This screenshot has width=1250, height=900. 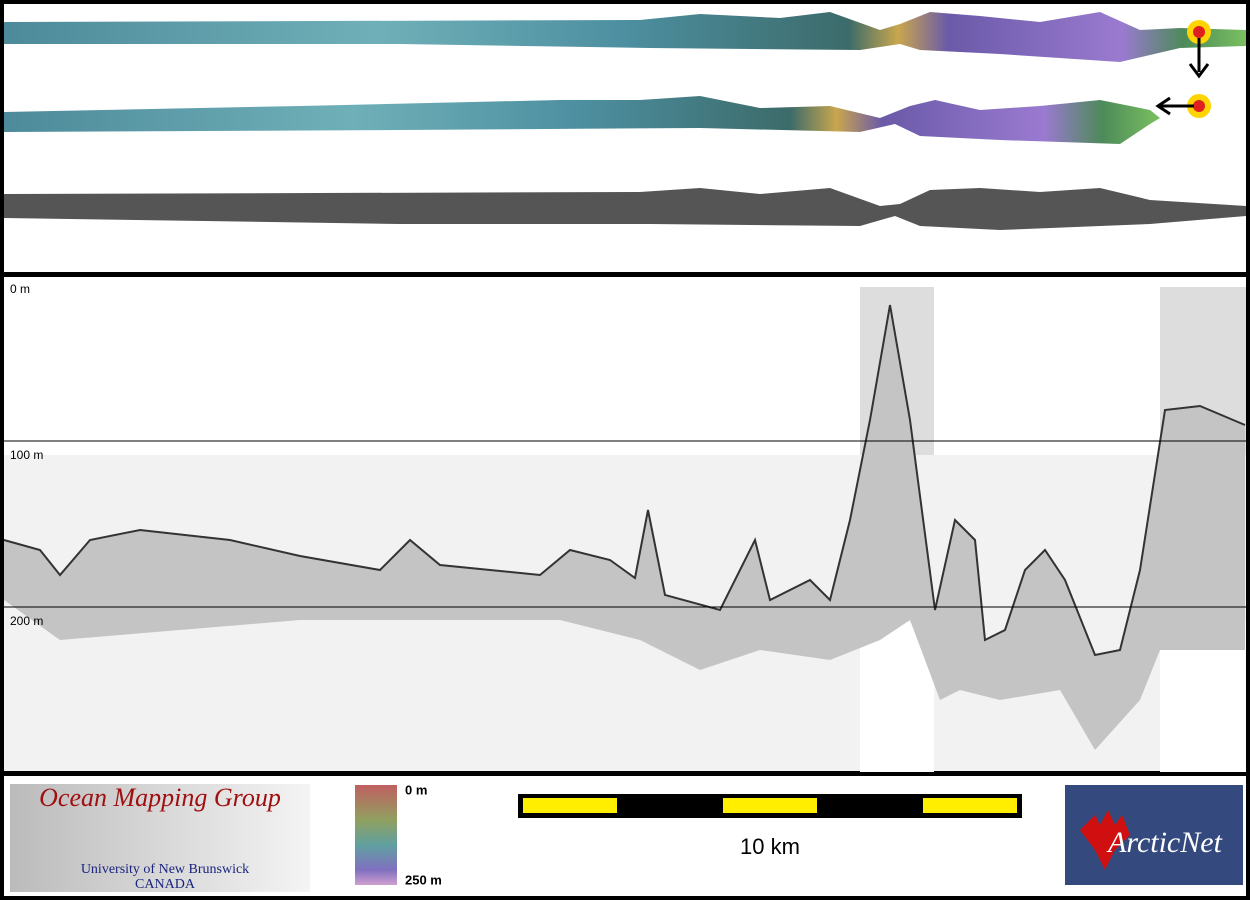 What do you see at coordinates (770, 806) in the screenshot?
I see `scale-bar` at bounding box center [770, 806].